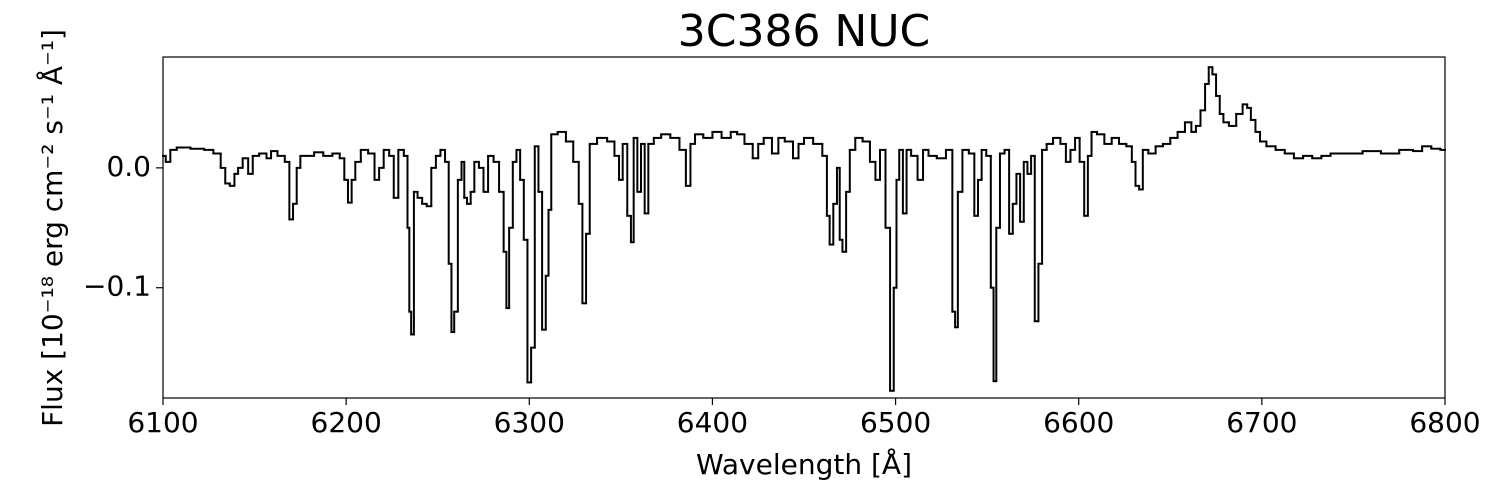 The width and height of the screenshot is (1500, 504). Describe the element at coordinates (529, 422) in the screenshot. I see `x-tick-label: 6300` at that location.